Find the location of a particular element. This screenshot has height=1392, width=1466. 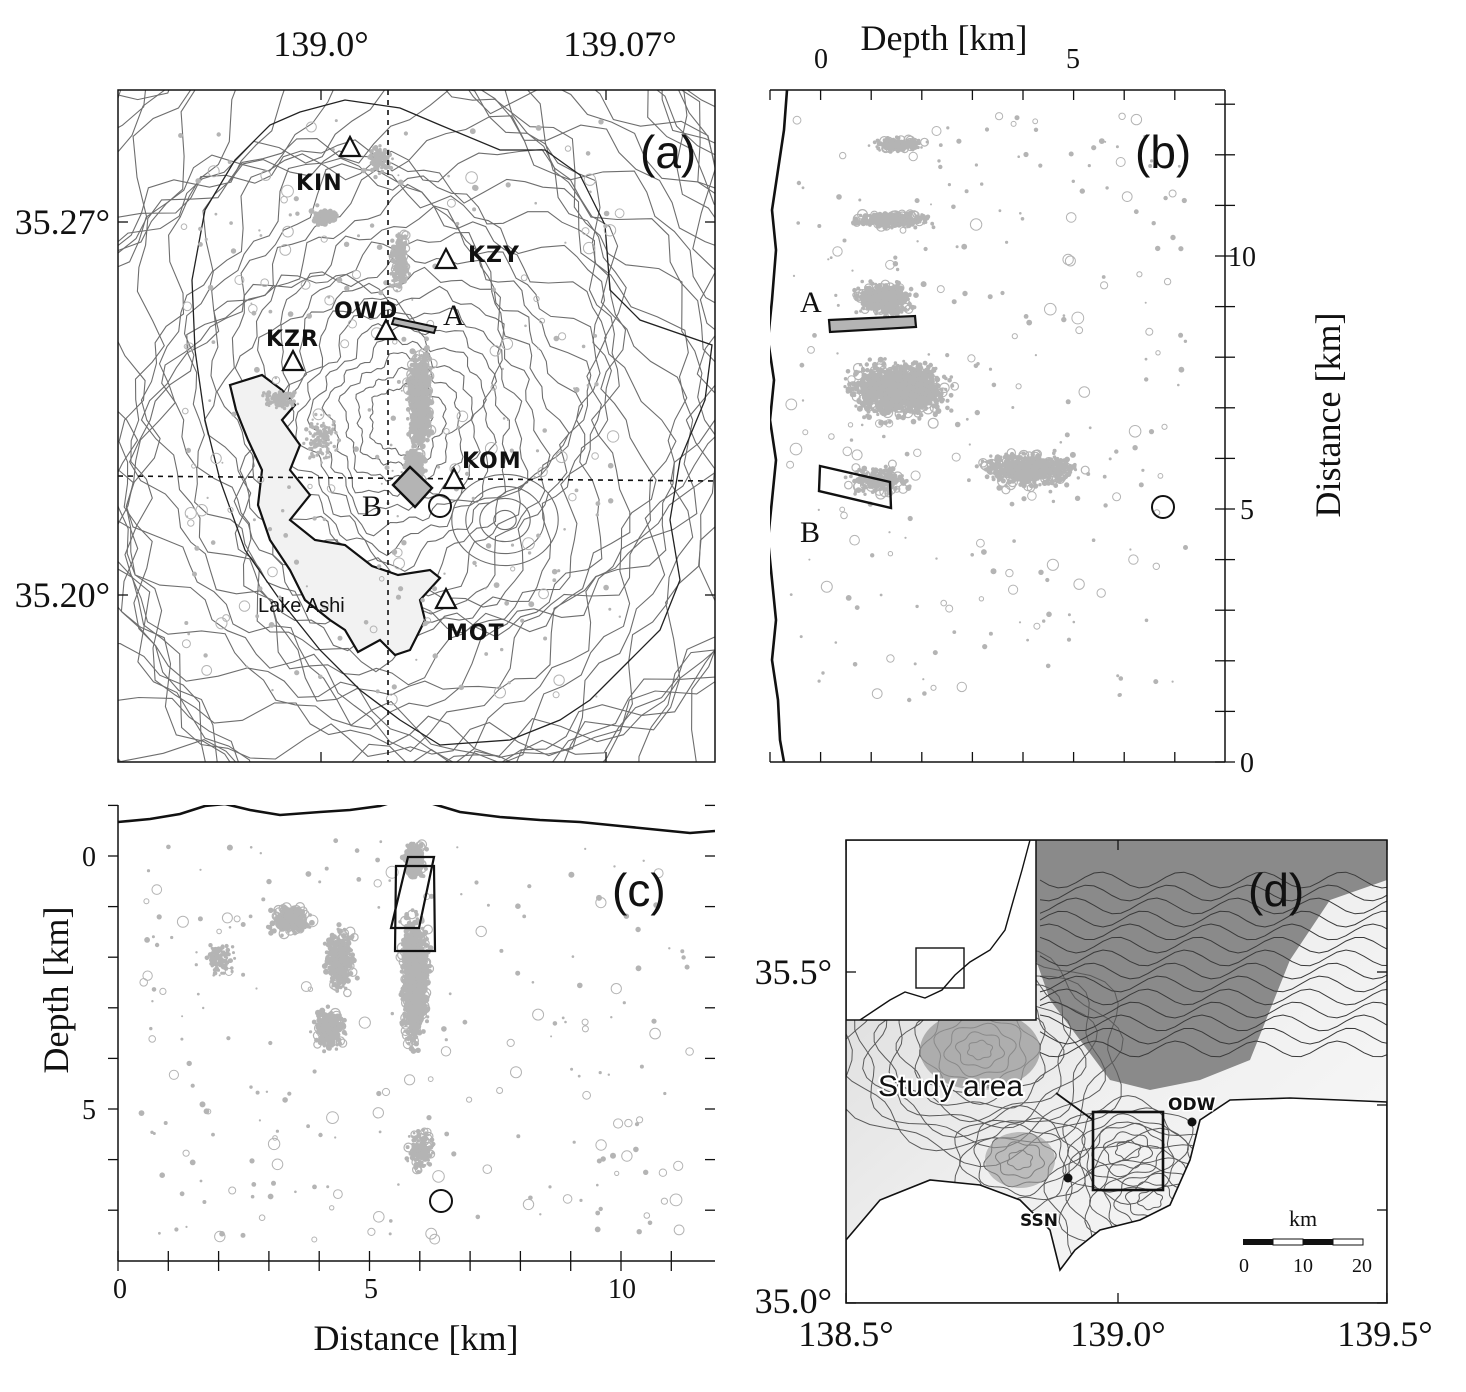

scale-tick-0: 0 is located at coordinates (1244, 1266).